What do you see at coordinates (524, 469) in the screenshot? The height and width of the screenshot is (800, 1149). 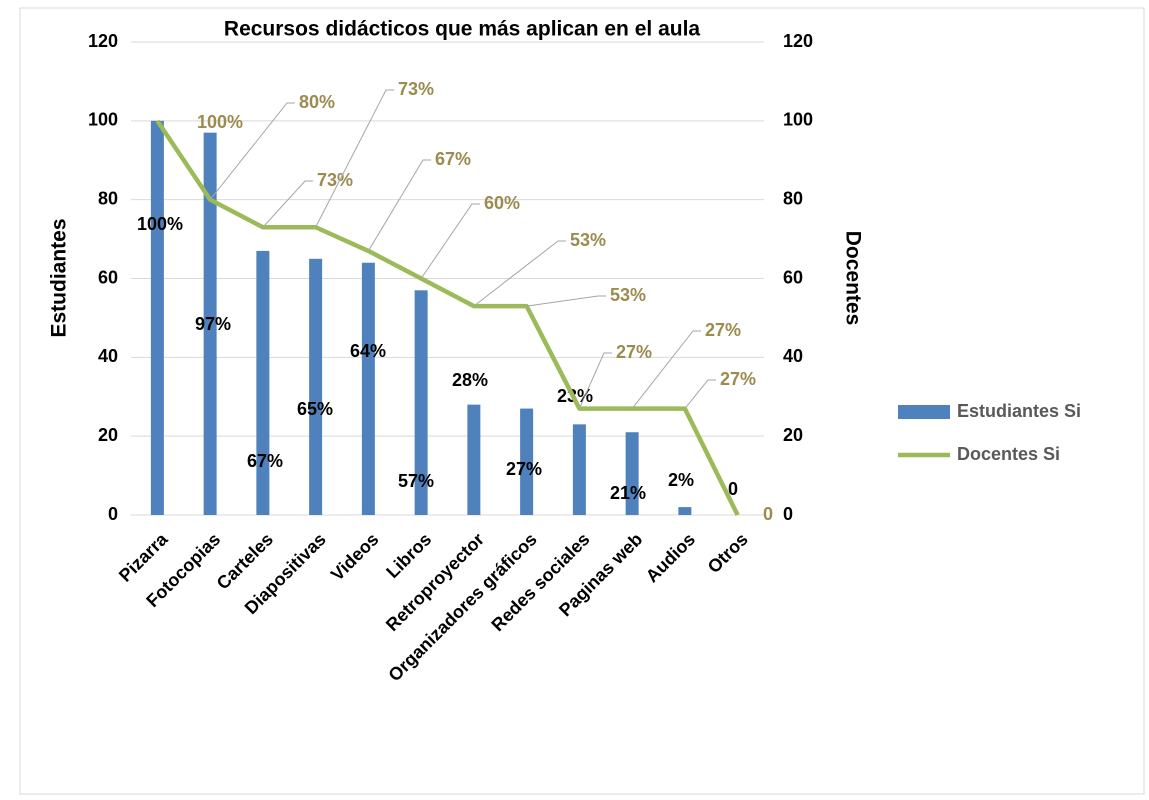 I see `bar-value-label: 27%` at bounding box center [524, 469].